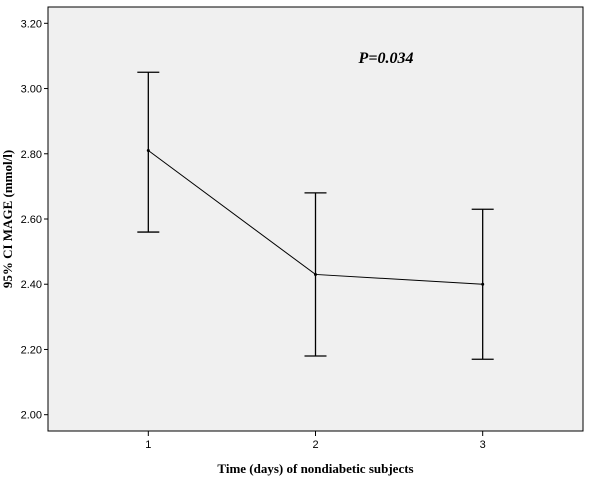  I want to click on x-tick-label: 3, so click(483, 445).